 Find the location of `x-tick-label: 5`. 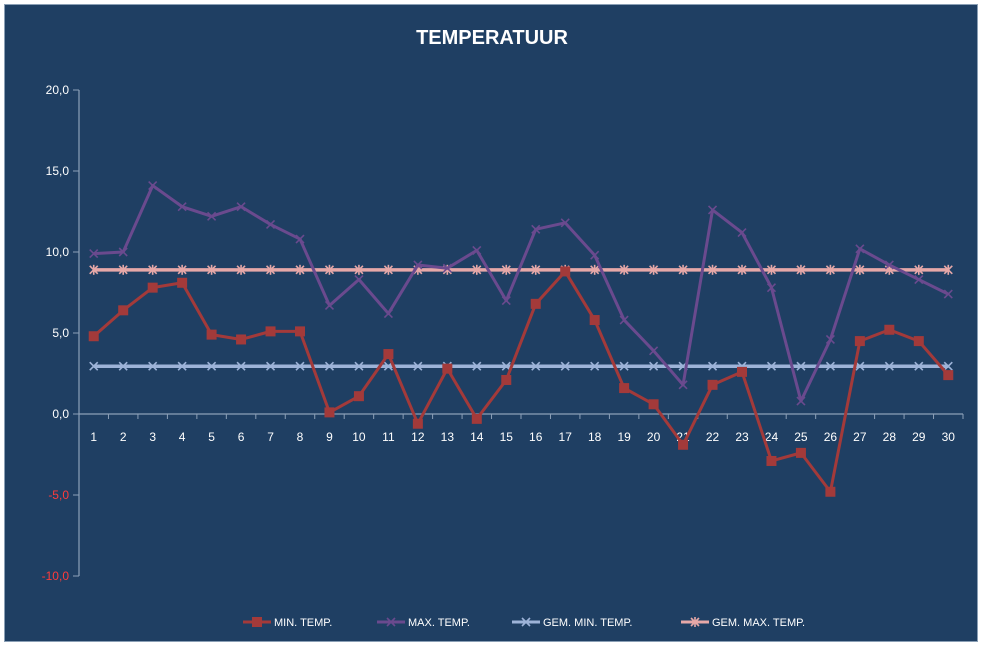

x-tick-label: 5 is located at coordinates (211, 437).